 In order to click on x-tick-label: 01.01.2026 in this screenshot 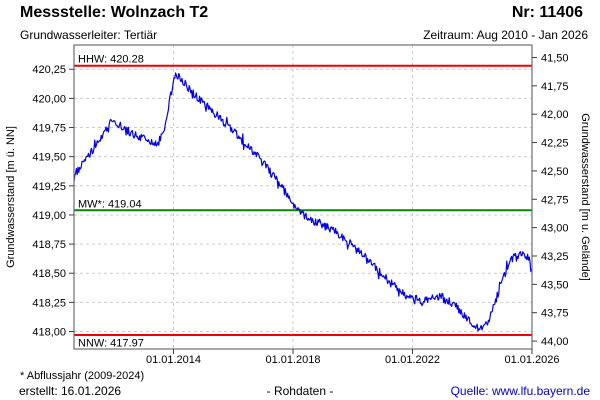, I will do `click(531, 360)`.